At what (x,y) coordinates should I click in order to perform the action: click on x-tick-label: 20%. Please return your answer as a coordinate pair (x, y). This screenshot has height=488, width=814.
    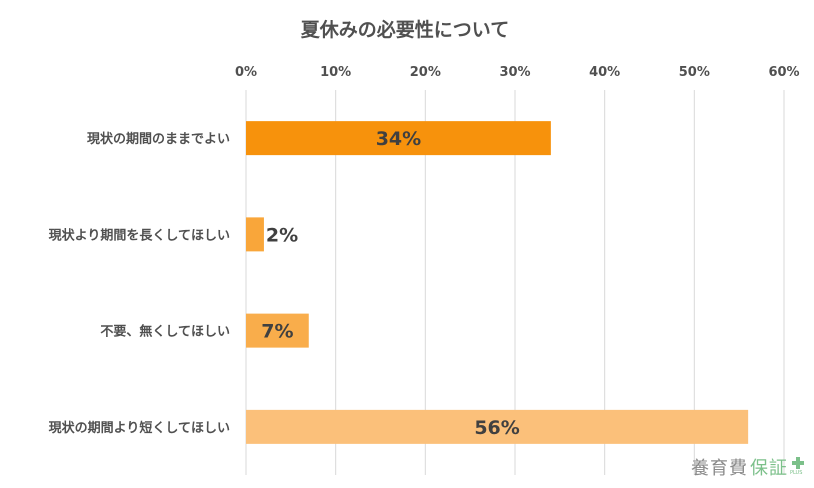
    Looking at the image, I should click on (425, 72).